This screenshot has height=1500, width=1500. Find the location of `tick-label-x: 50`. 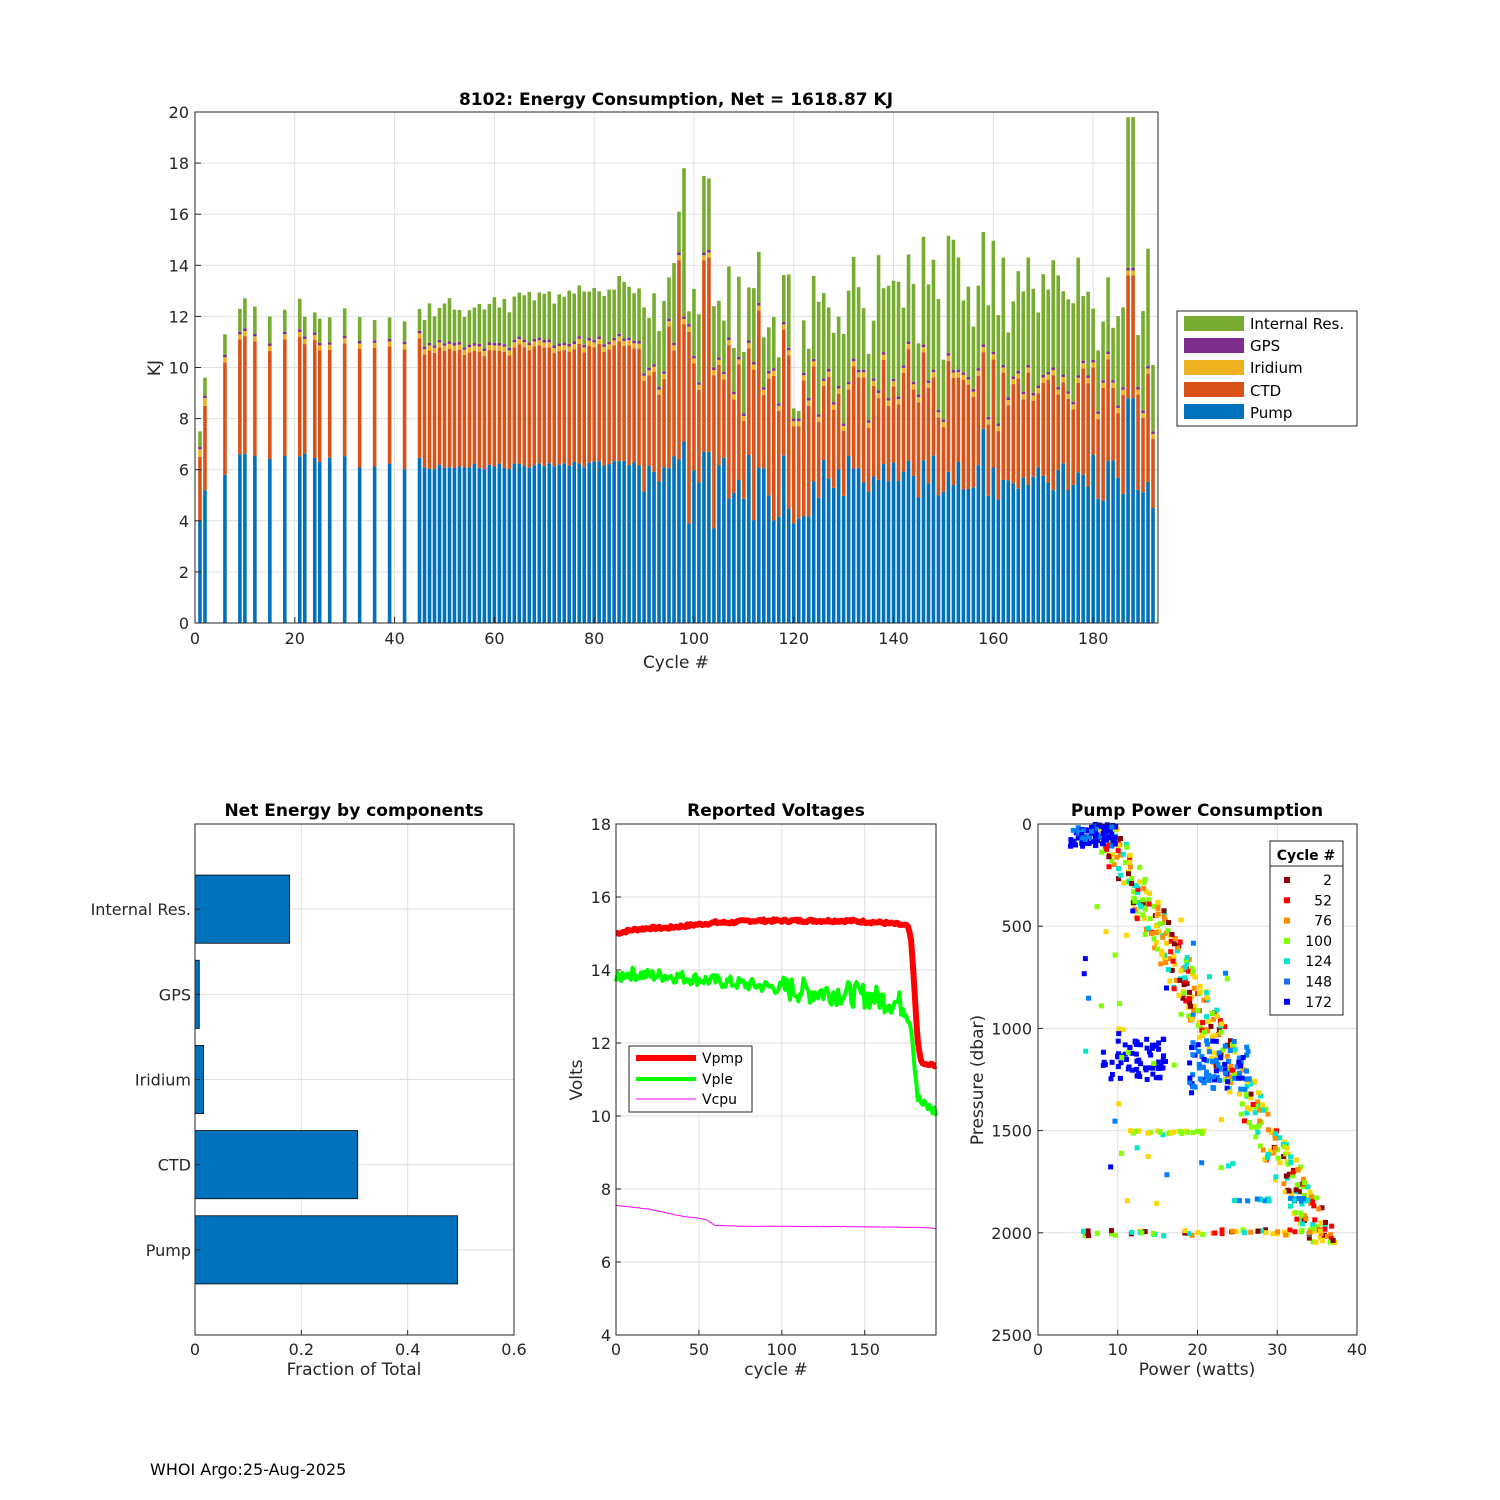

tick-label-x: 50 is located at coordinates (699, 1349).